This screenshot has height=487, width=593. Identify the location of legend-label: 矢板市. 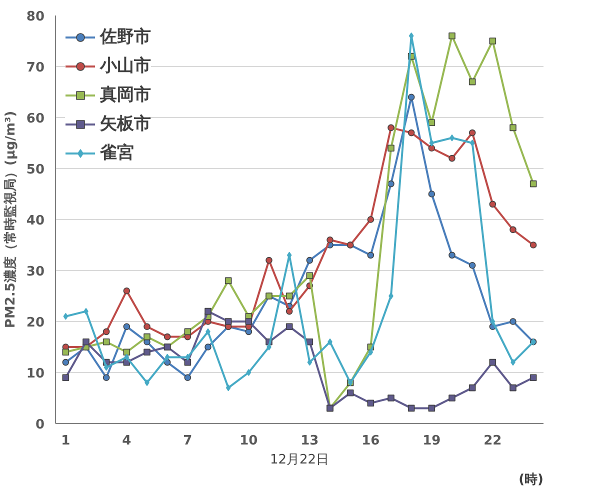
(125, 124).